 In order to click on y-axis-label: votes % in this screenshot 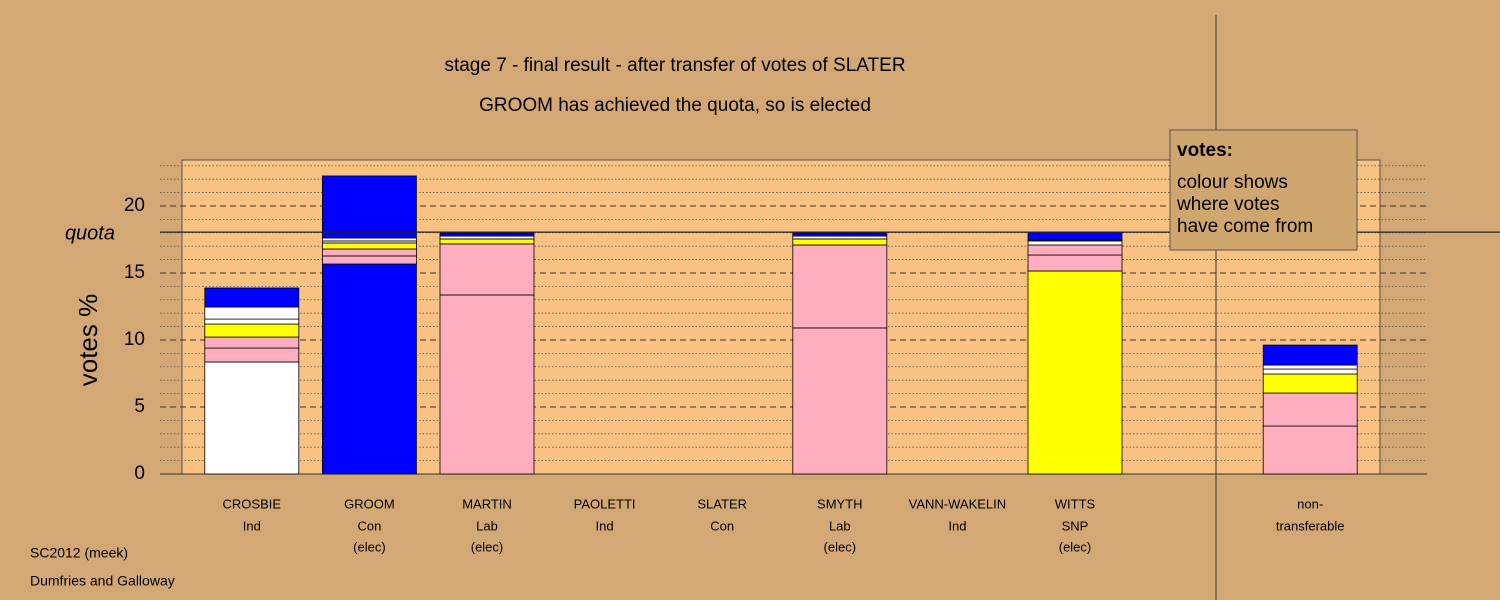, I will do `click(88, 340)`.